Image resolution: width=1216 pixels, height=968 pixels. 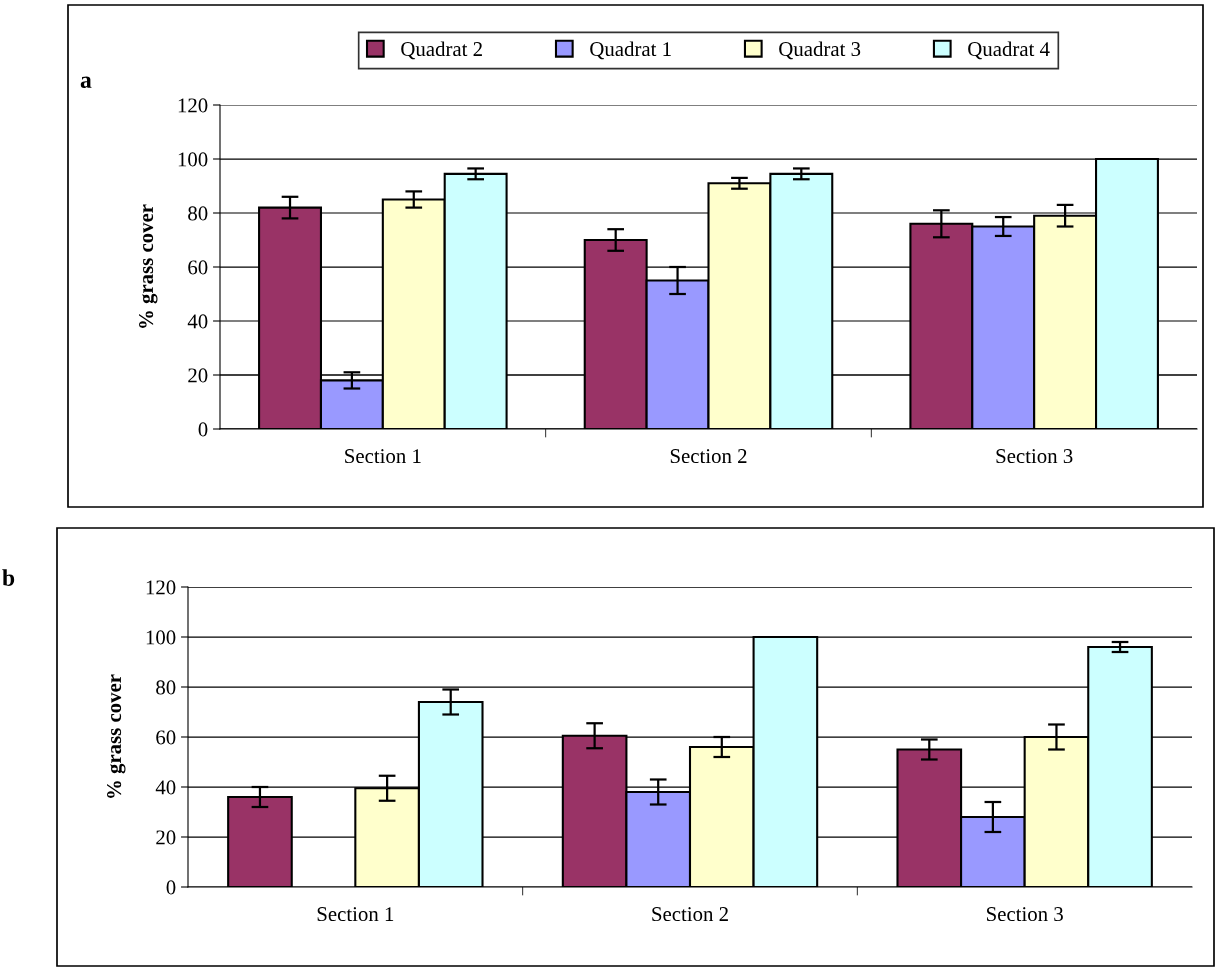 I want to click on legend-label: Quadrat 1, so click(x=630, y=50).